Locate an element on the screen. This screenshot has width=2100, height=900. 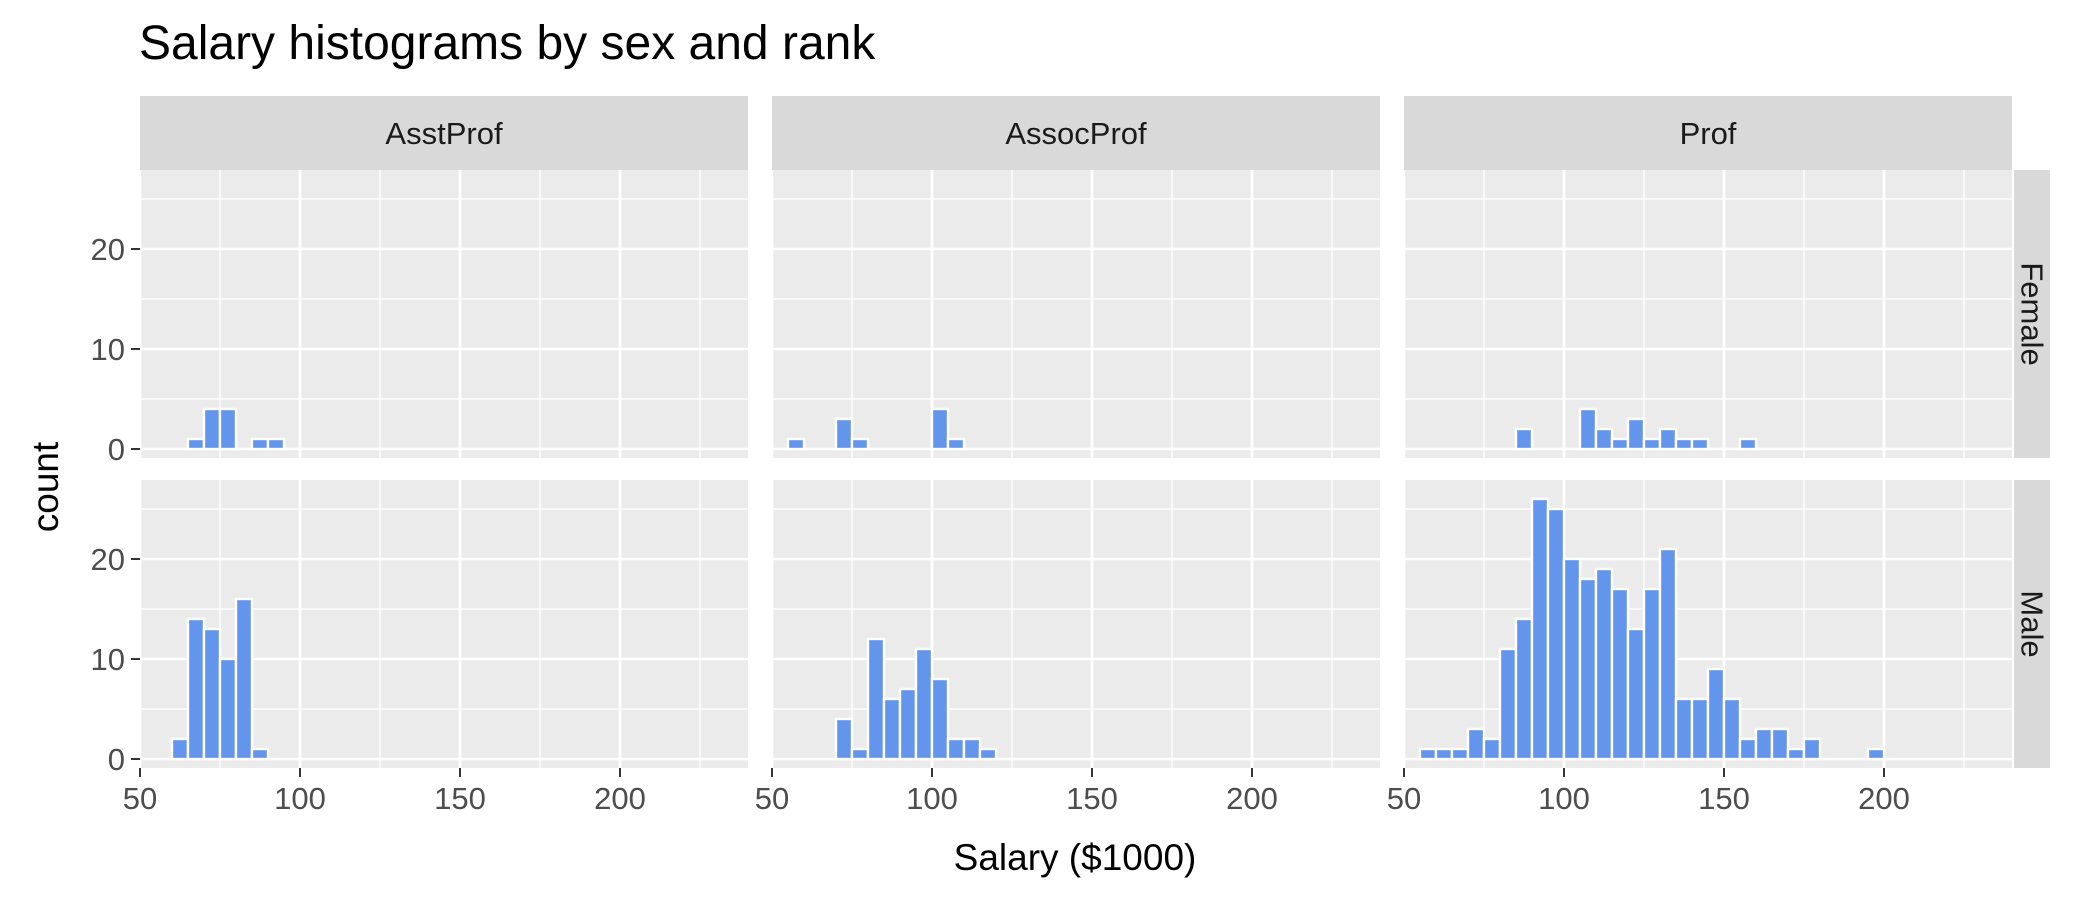
strip-asstprof-background is located at coordinates (444, 133).